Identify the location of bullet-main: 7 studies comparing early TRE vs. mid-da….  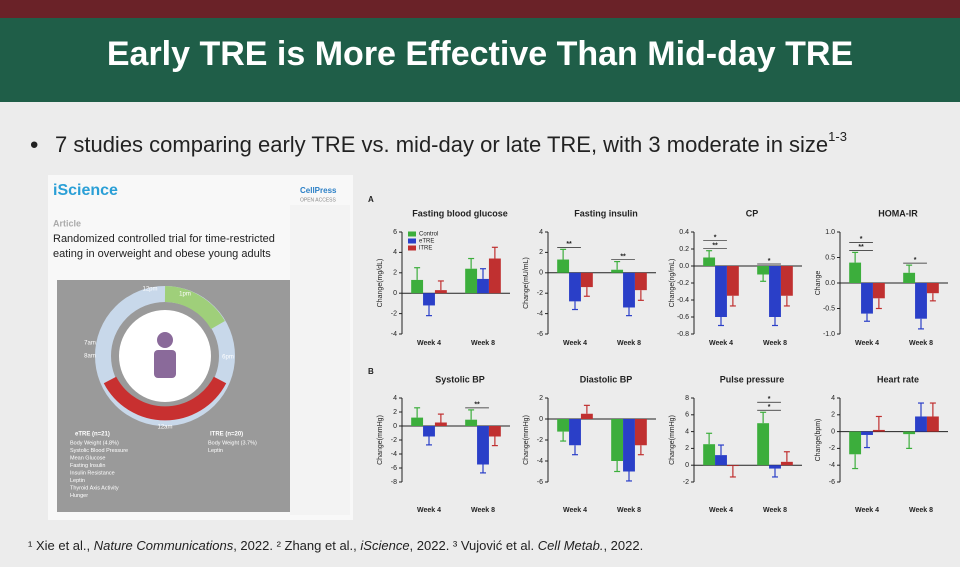
(441, 144).